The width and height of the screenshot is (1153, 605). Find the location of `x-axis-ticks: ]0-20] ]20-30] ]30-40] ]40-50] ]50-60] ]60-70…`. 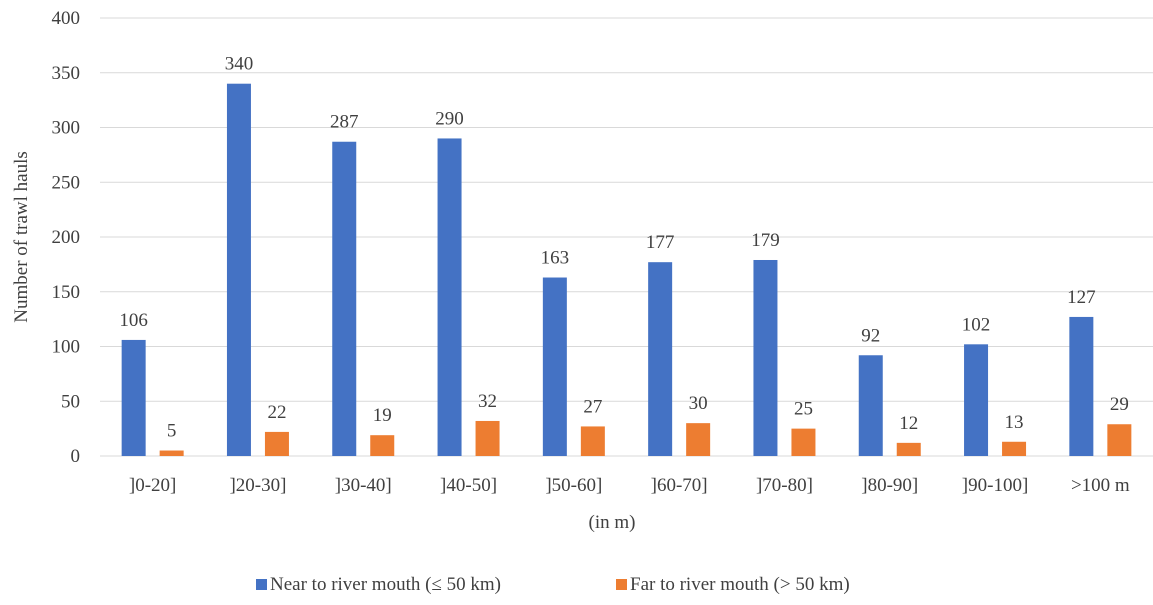

x-axis-ticks: ]0-20] ]20-30] ]30-40] ]40-50] ]50-60] ]60-70… is located at coordinates (629, 485).